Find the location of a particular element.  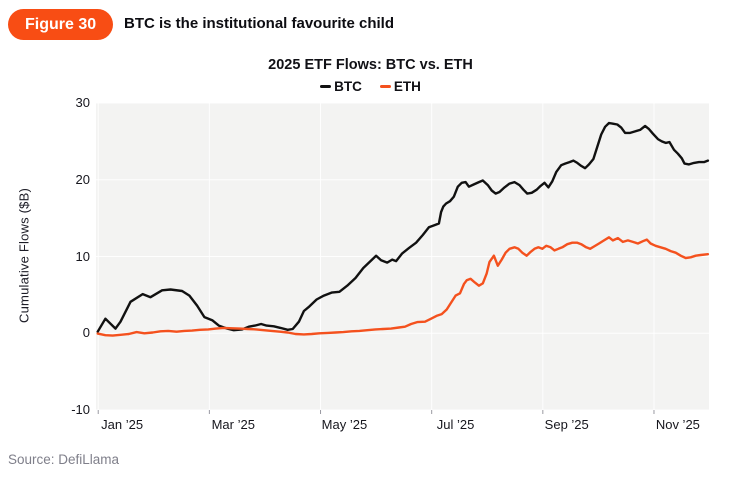

legend-item-btc: BTC is located at coordinates (341, 86).